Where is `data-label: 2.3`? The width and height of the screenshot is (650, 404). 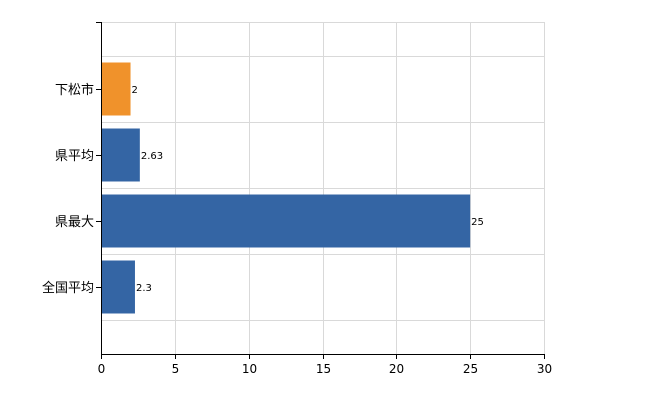 data-label: 2.3 is located at coordinates (144, 288).